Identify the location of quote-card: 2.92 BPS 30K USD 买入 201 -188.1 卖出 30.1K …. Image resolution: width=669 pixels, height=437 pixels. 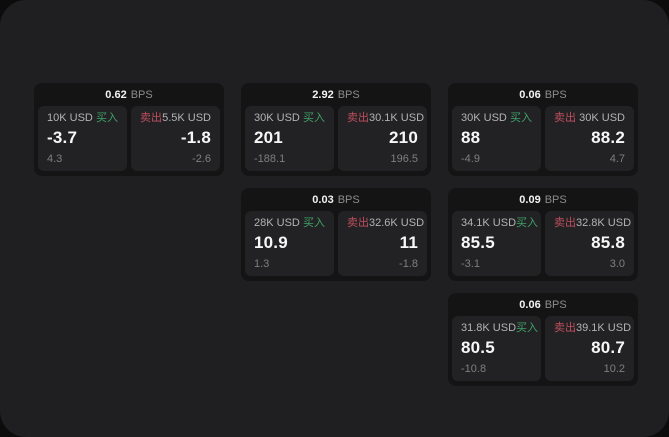
(336, 129).